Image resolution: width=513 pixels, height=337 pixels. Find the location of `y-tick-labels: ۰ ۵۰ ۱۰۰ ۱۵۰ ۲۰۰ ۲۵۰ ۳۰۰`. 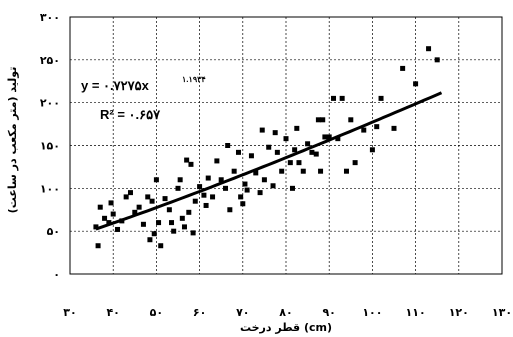

y-tick-labels: ۰ ۵۰ ۱۰۰ ۱۵۰ ۲۰۰ ۲۵۰ ۳۰۰ is located at coordinates (50, 146).